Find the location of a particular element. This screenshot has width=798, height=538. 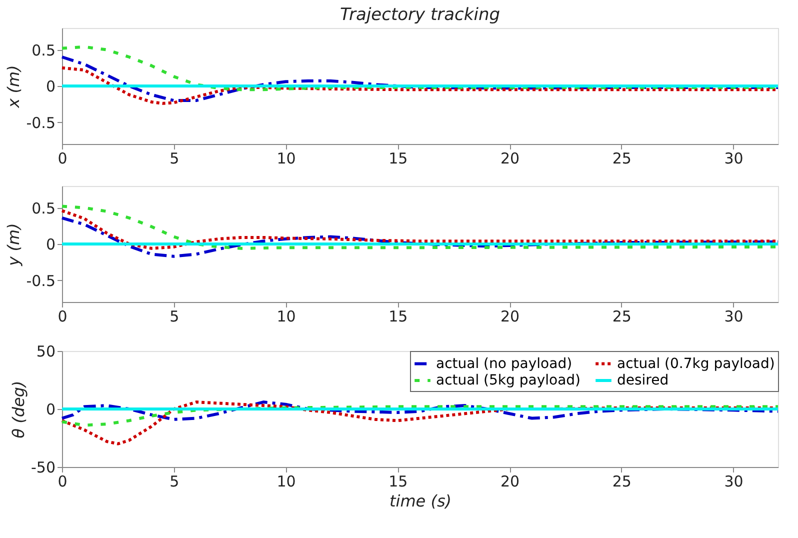

legend-label: actual (no payload) is located at coordinates (504, 364).